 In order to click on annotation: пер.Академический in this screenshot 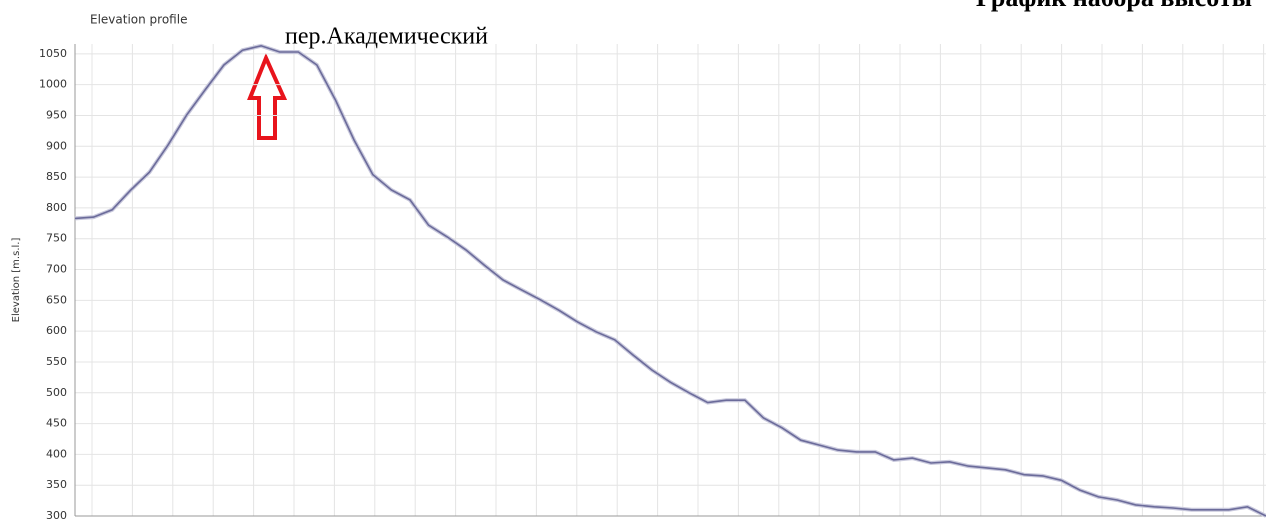, I will do `click(386, 37)`.